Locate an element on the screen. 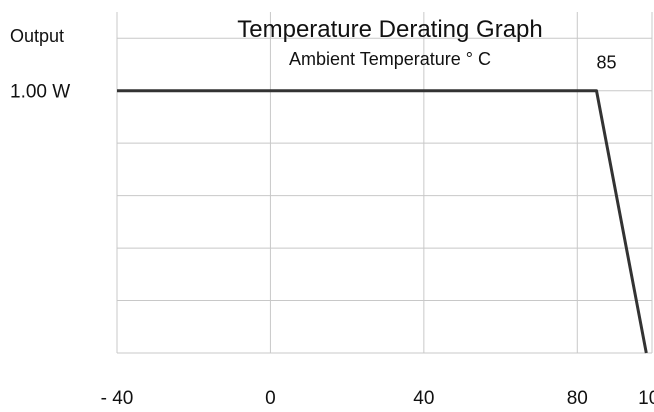 This screenshot has height=412, width=654. y-axis-label: Output is located at coordinates (37, 36).